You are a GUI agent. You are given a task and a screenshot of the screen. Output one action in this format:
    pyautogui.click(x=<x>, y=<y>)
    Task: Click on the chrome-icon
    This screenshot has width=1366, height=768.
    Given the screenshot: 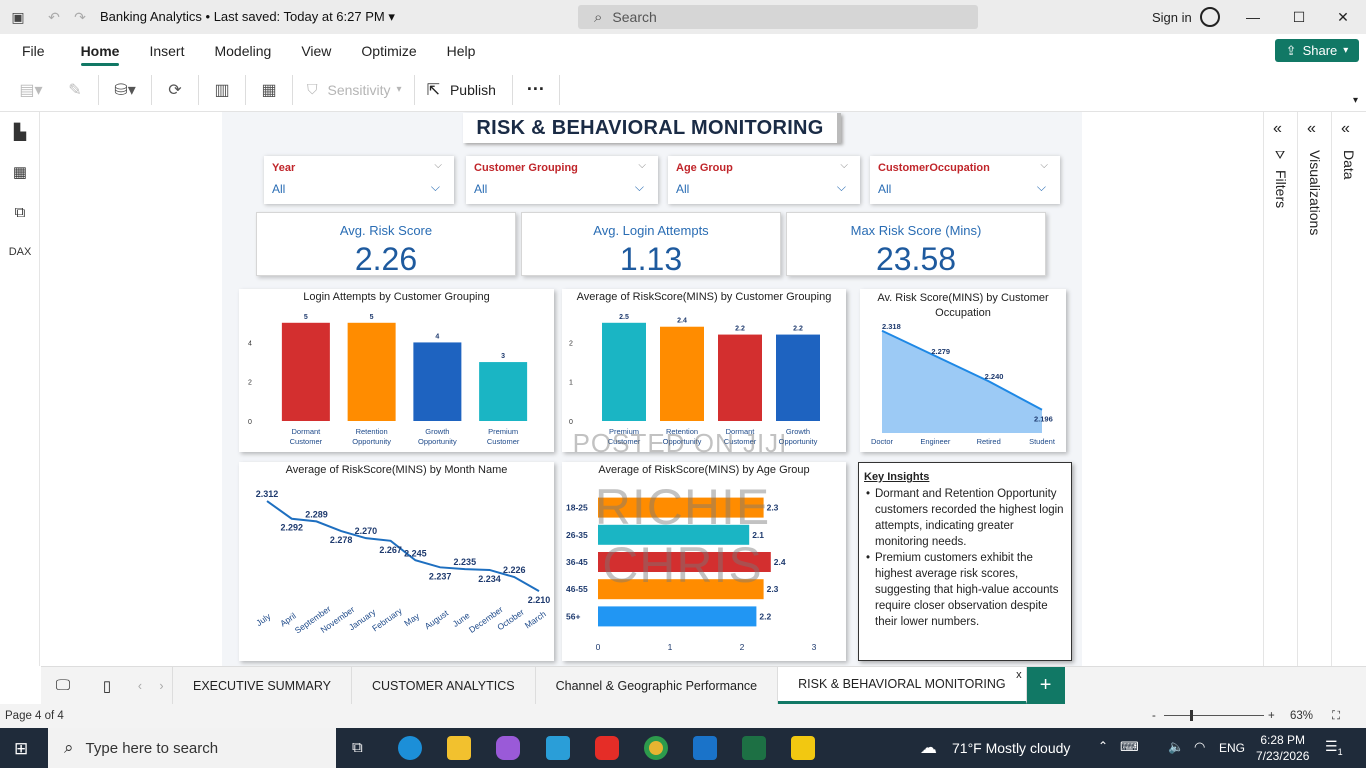 What is the action you would take?
    pyautogui.click(x=656, y=748)
    